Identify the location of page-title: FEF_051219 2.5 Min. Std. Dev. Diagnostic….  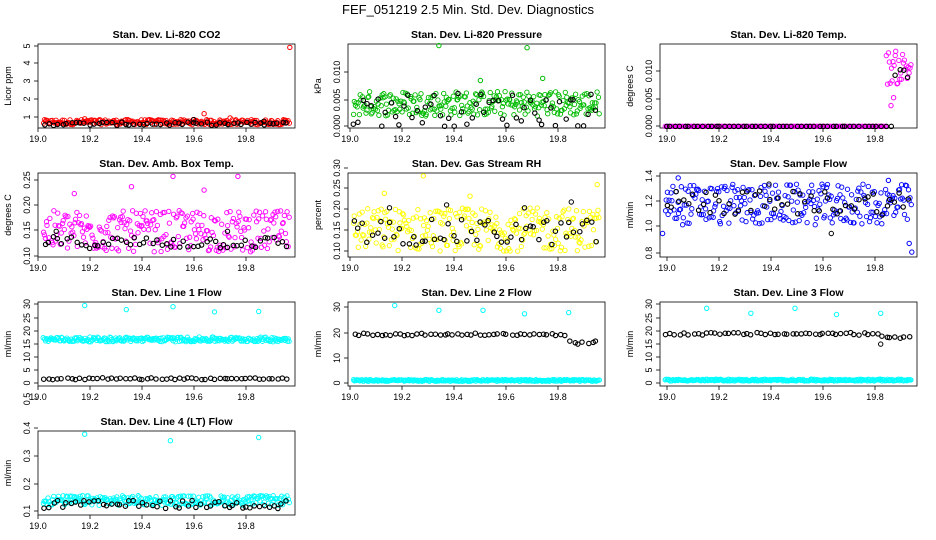
(468, 9).